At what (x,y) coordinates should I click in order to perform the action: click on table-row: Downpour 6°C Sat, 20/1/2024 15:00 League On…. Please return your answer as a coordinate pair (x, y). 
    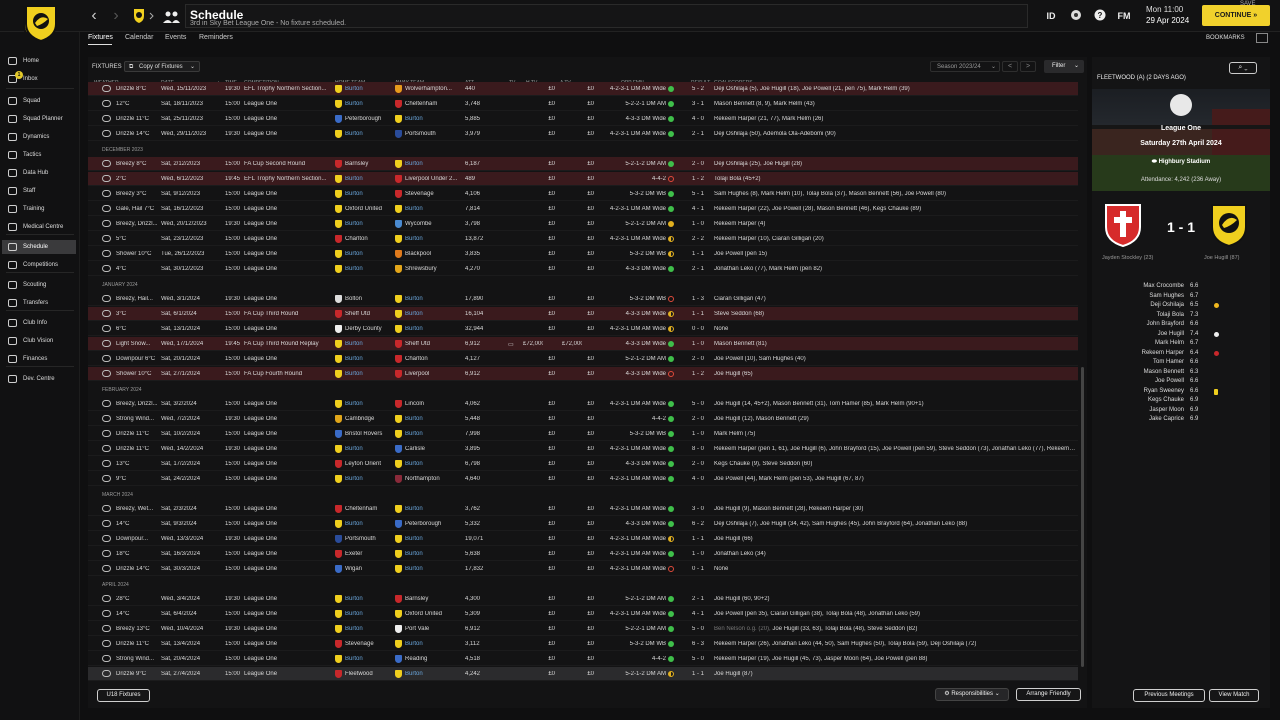
    Looking at the image, I should click on (583, 359).